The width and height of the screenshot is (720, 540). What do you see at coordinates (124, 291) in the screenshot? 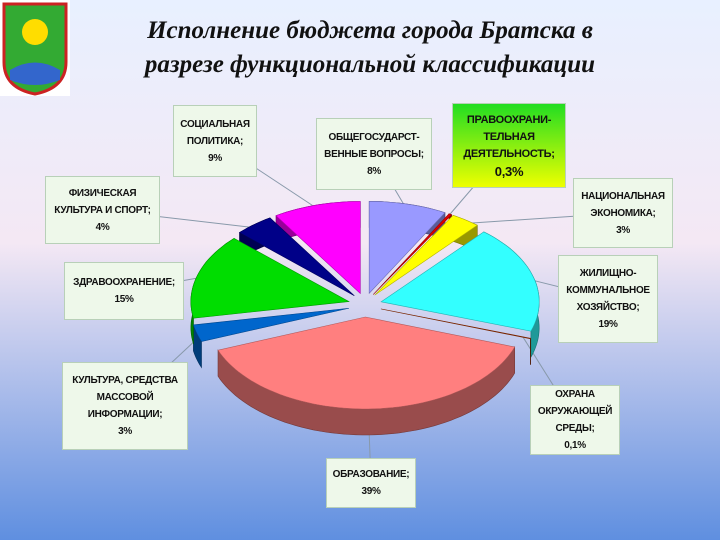
I see `data-label-box: ЗДРАВООХРАНЕНИЕ; 15%` at bounding box center [124, 291].